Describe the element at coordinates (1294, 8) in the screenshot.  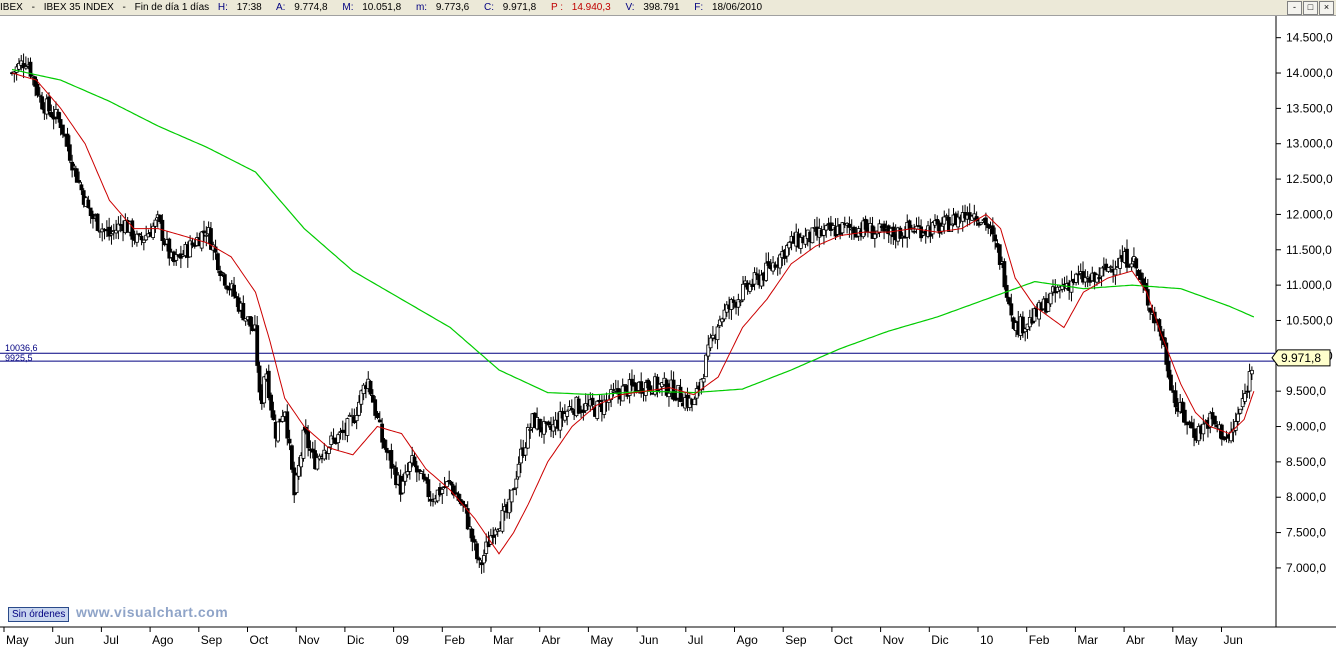
I see `minimize-button: -` at that location.